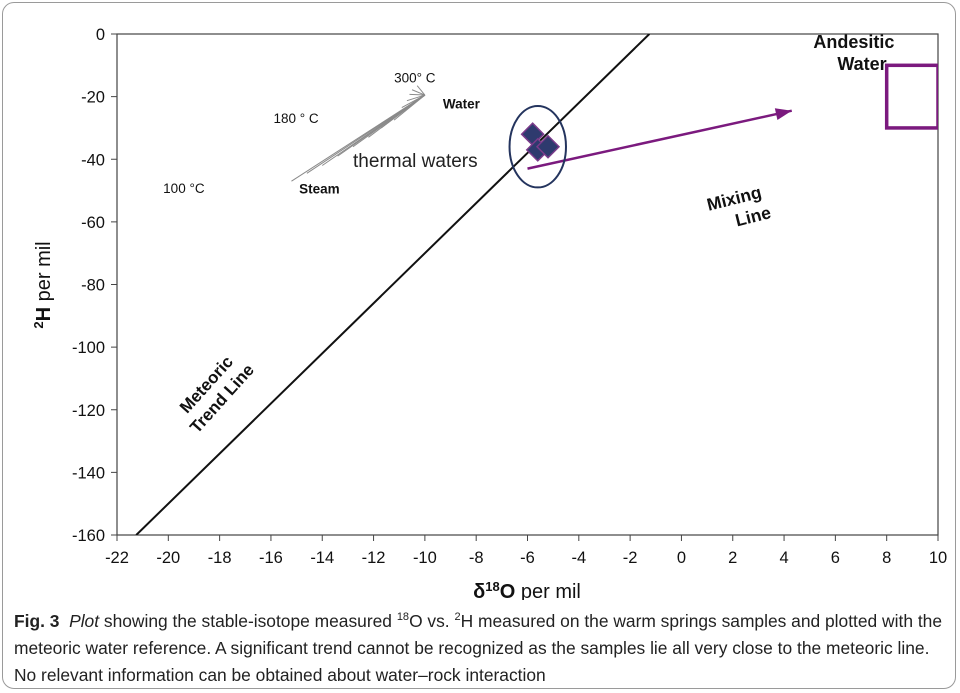 This screenshot has height=693, width=960. I want to click on andesitic-water-label: Andesitic Water, so click(853, 53).